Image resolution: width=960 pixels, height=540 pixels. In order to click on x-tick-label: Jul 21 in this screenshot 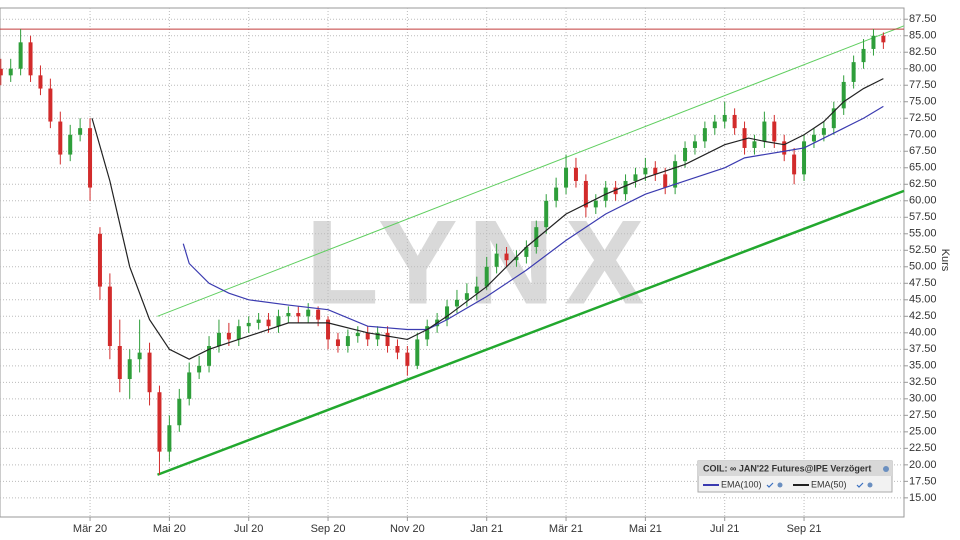, I will do `click(724, 529)`.